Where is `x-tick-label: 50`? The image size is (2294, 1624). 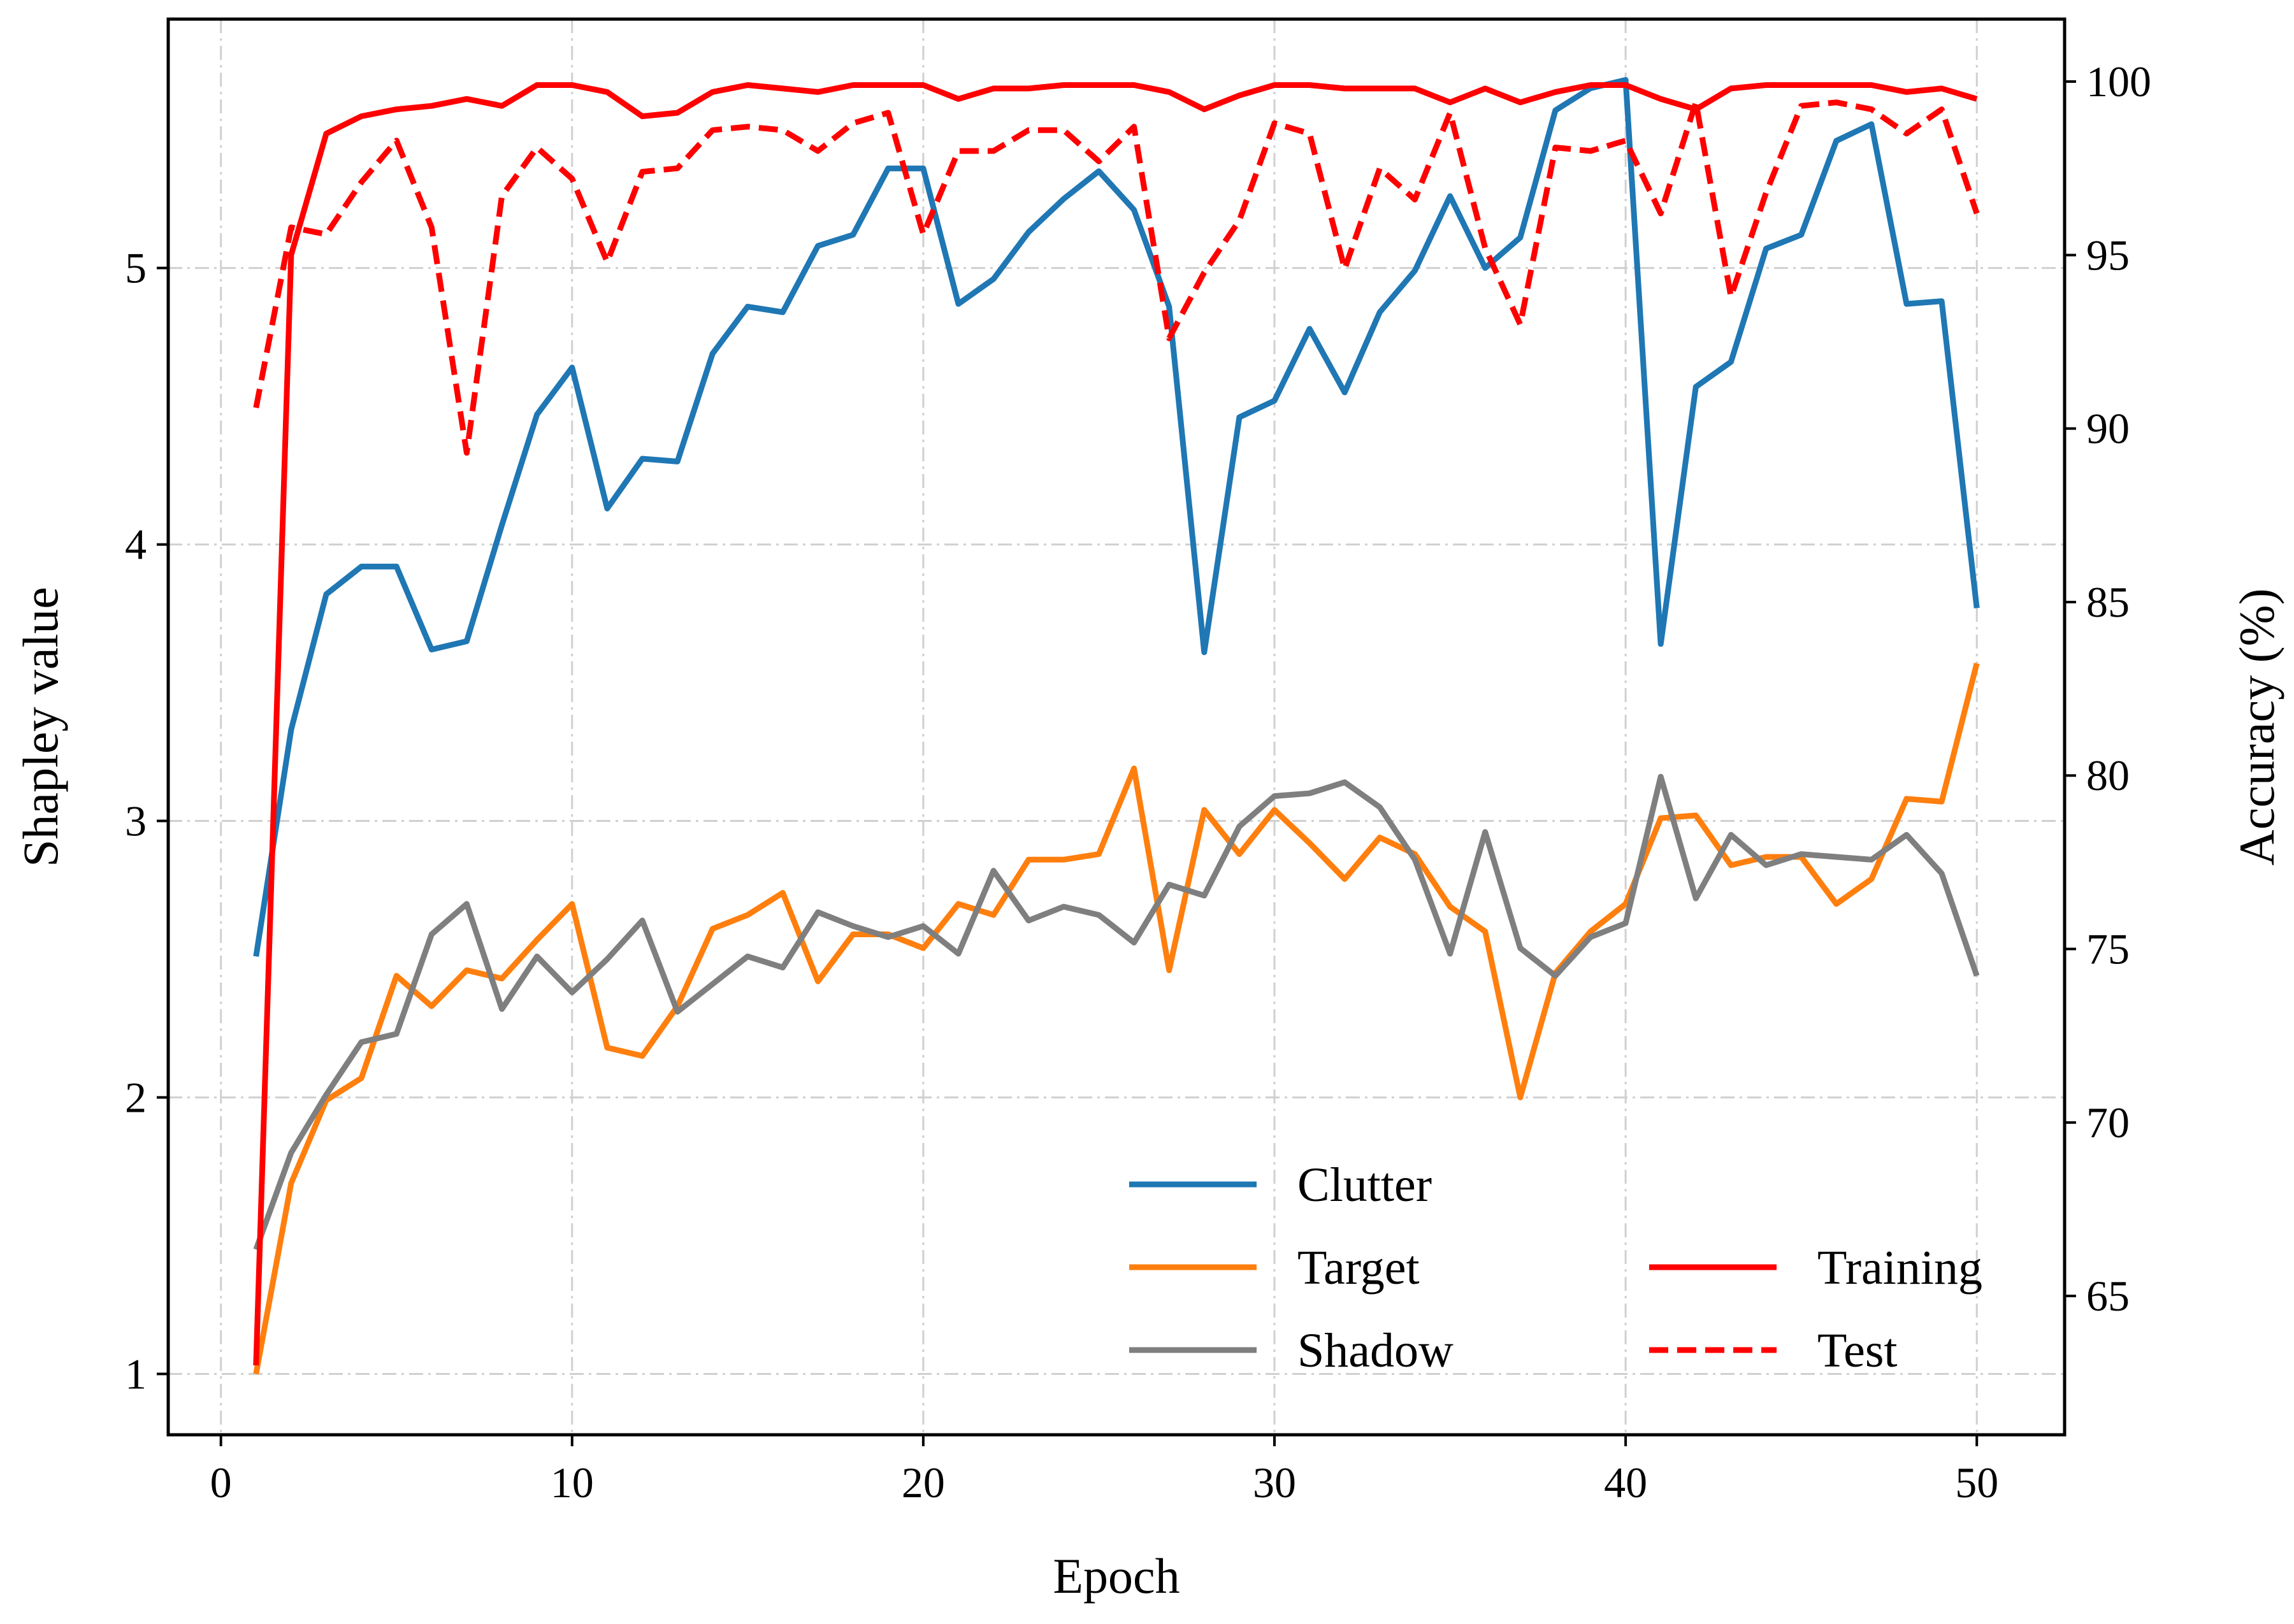
x-tick-label: 50 is located at coordinates (1976, 1482).